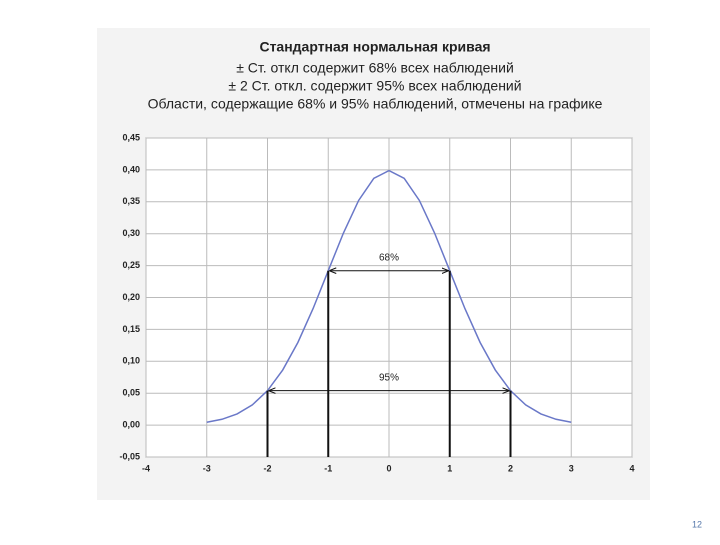  What do you see at coordinates (388, 468) in the screenshot?
I see `x-tick-label: 0` at bounding box center [388, 468].